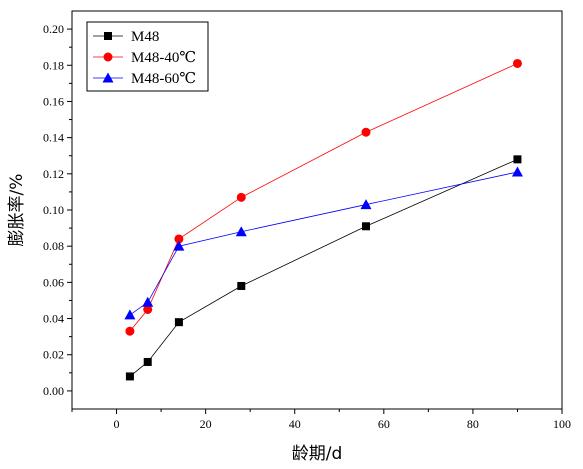 The width and height of the screenshot is (583, 469). Describe the element at coordinates (53, 210) in the screenshot. I see `y-tick-label: 0.10` at that location.